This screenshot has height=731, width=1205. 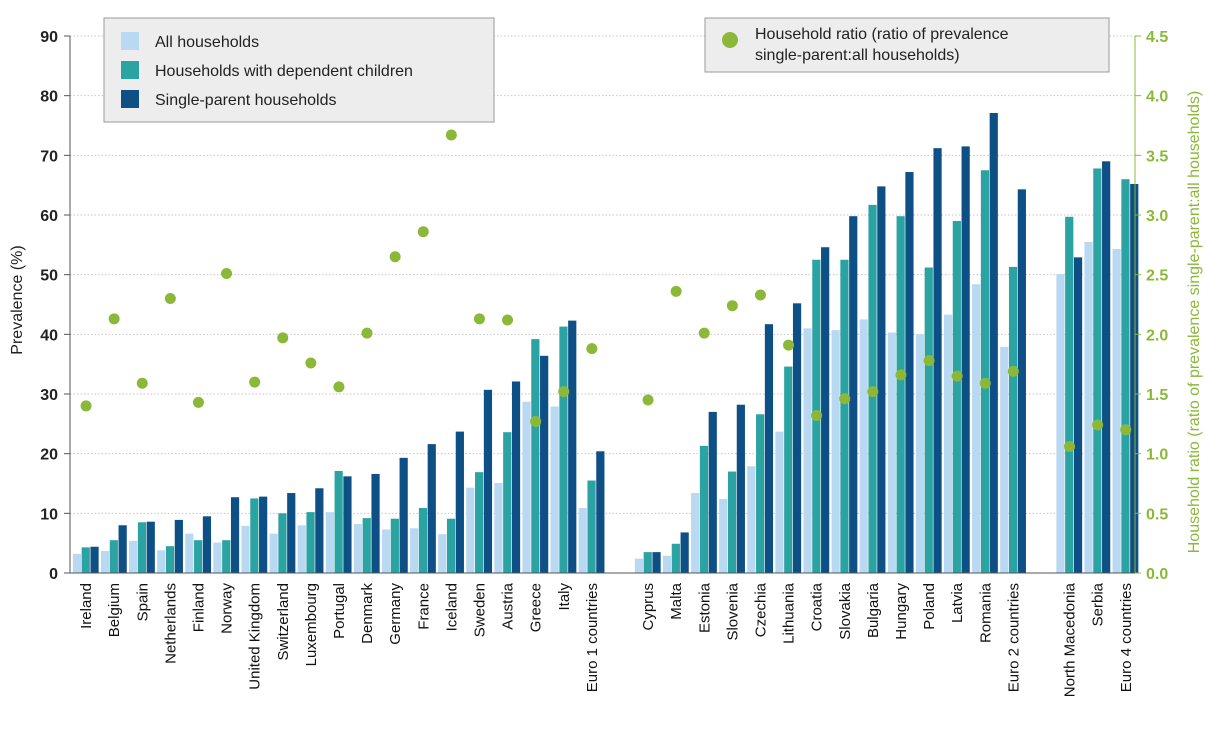 What do you see at coordinates (1157, 514) in the screenshot?
I see `y2-tick-label: 0.5` at bounding box center [1157, 514].